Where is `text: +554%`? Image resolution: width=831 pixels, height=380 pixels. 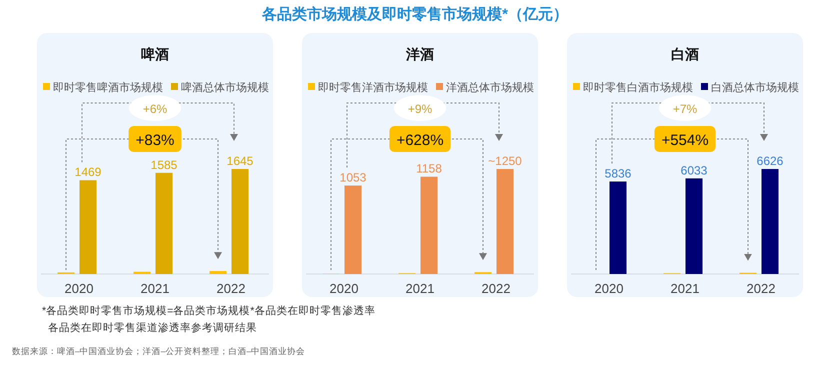
text: +554% is located at coordinates (685, 140).